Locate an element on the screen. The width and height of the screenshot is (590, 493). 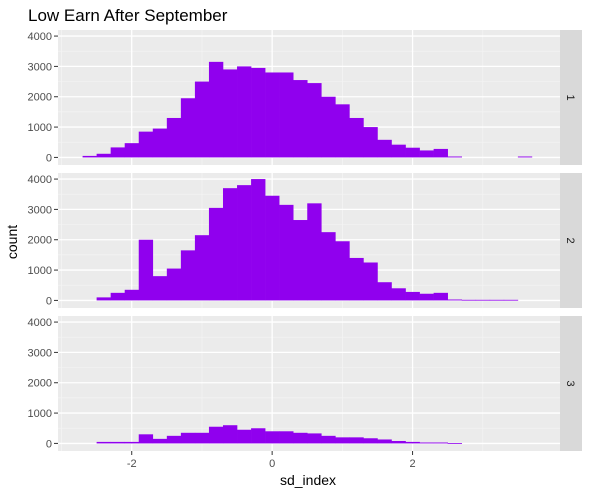
histogram-bars is located at coordinates (279, 434).